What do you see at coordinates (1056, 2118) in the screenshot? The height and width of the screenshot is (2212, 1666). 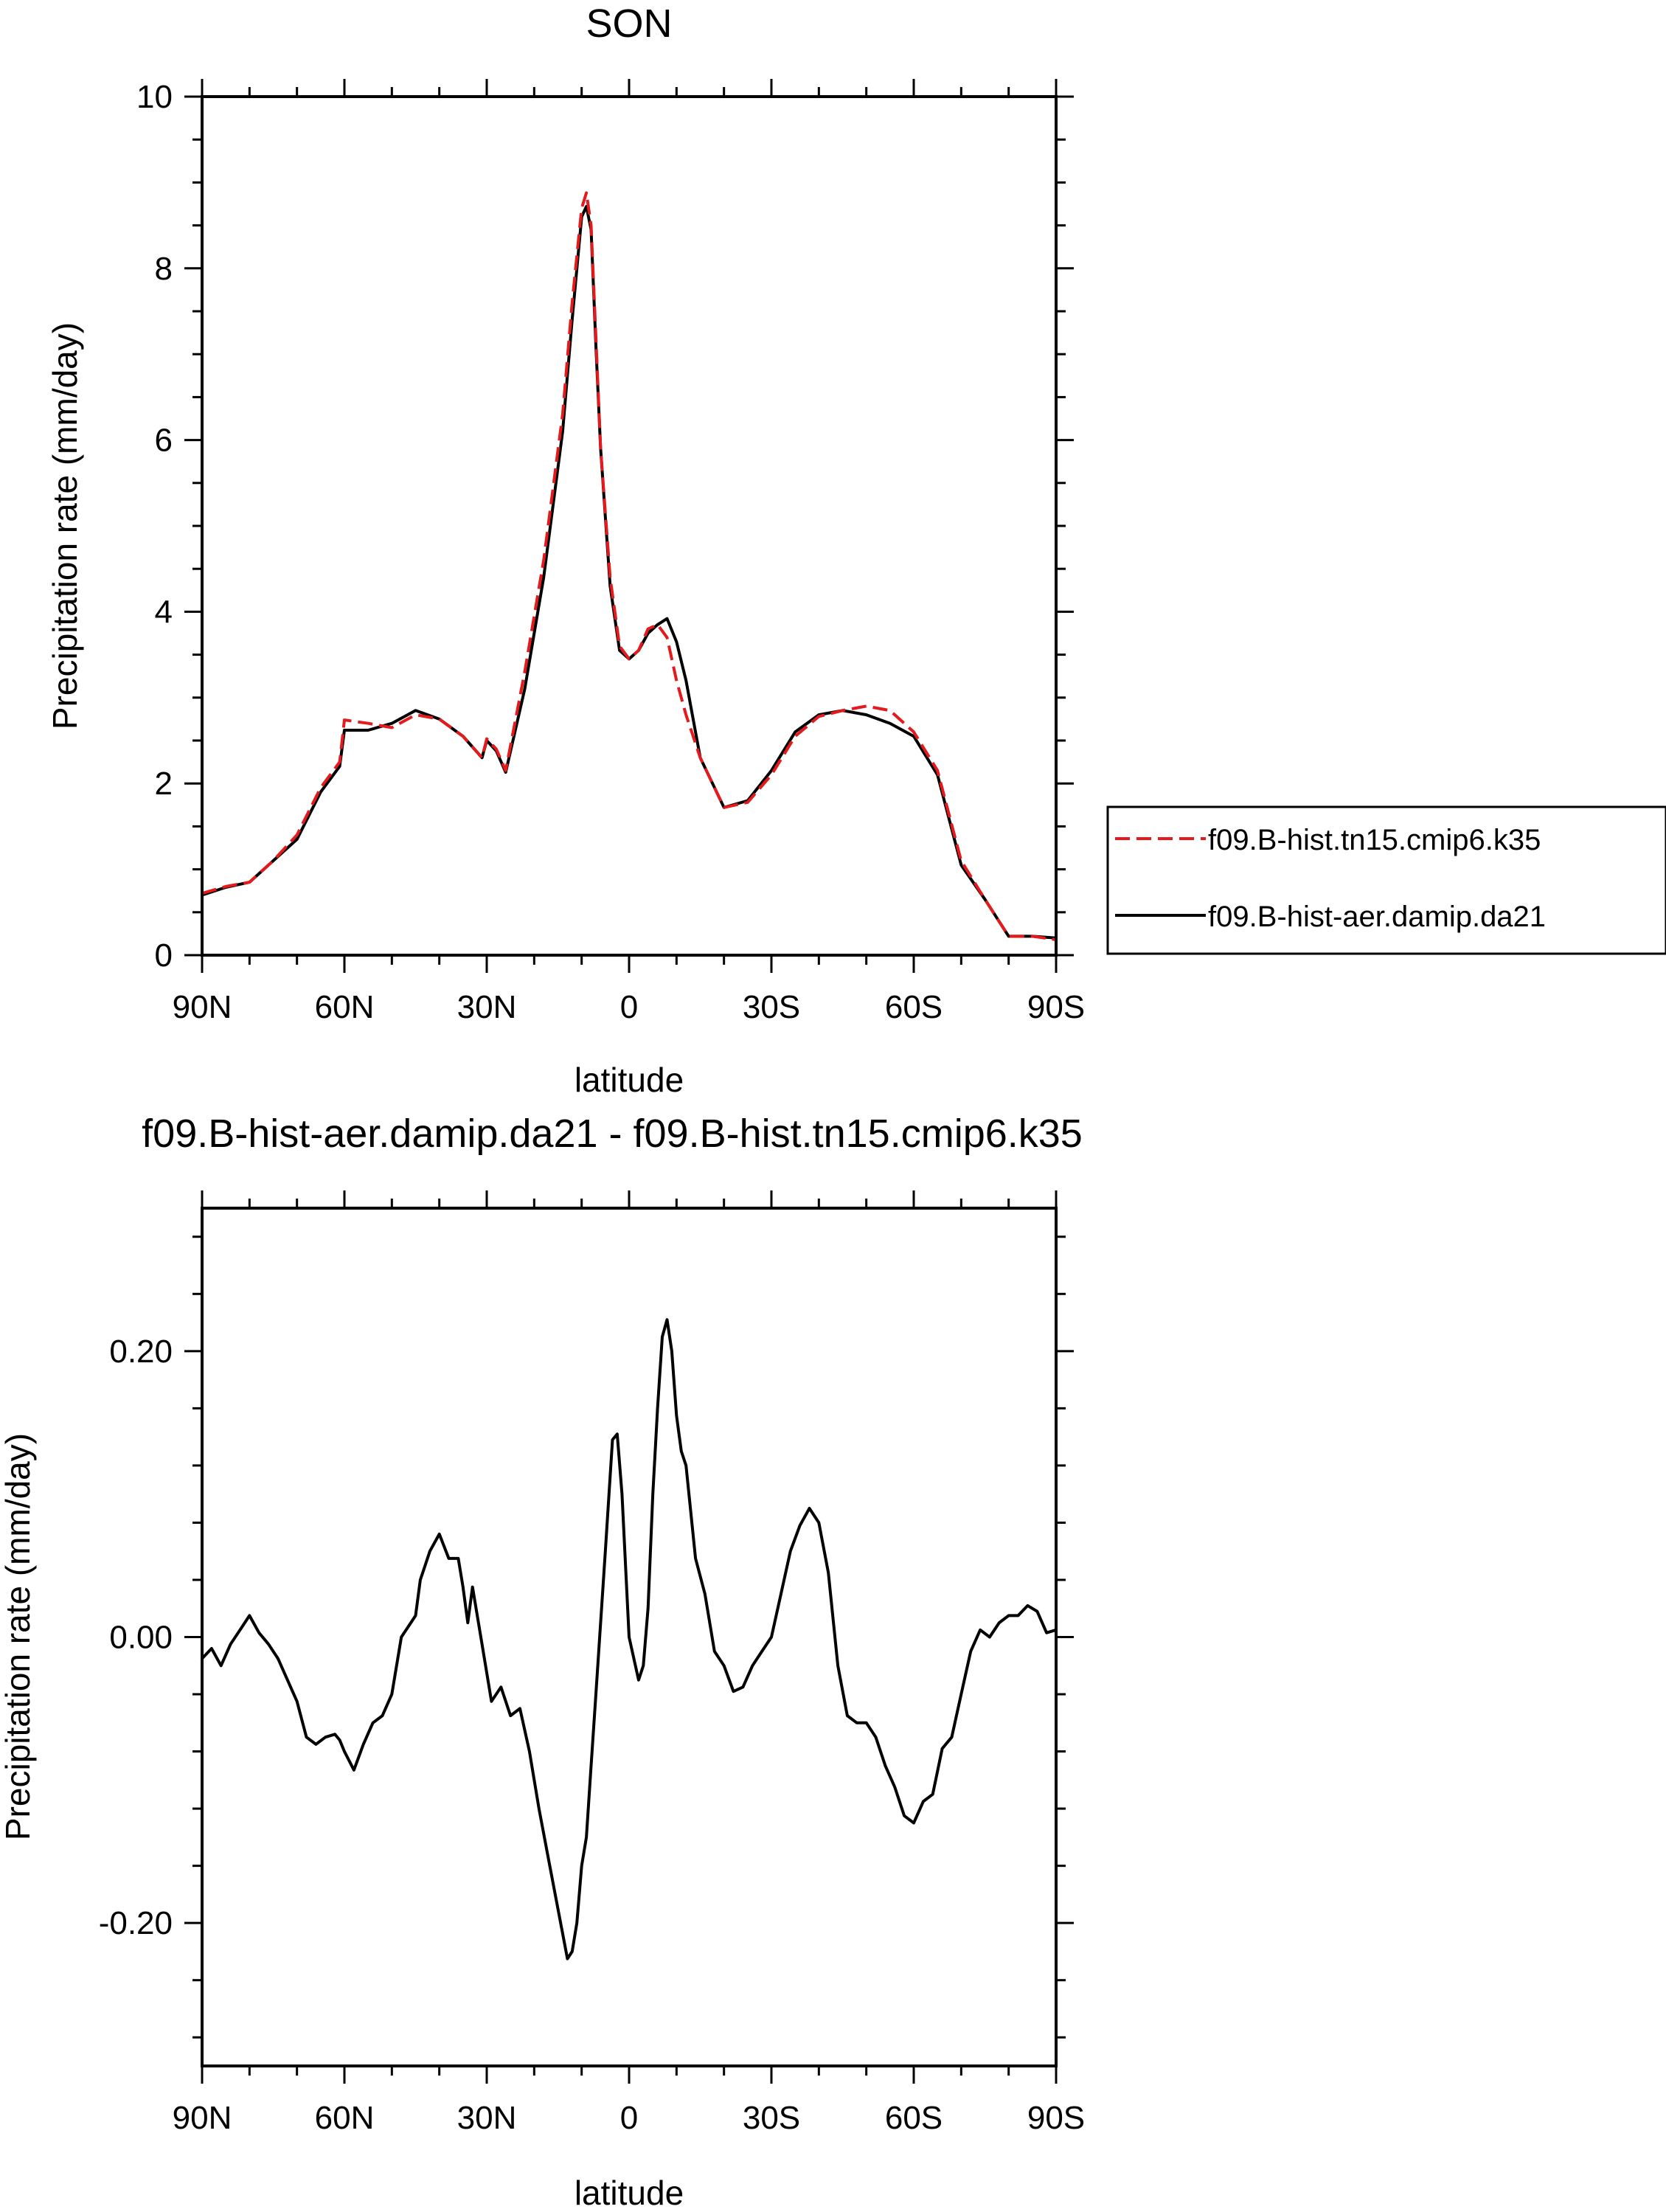 I see `panel2-x-tick-label: 90S` at bounding box center [1056, 2118].